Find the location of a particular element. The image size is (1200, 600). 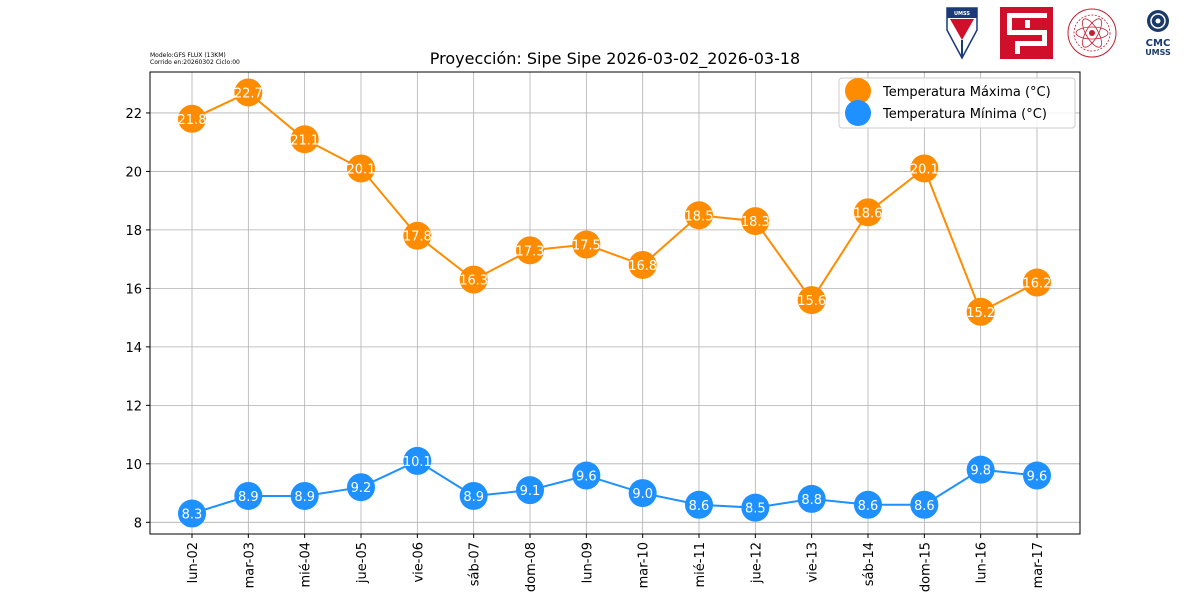

x-tick-label: dom-08 is located at coordinates (531, 567).